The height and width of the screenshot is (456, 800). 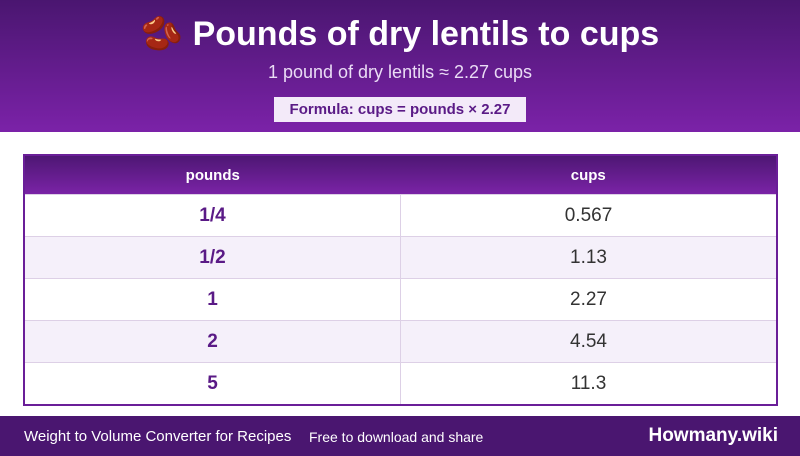 I want to click on footer-left: Weight to Volume Converter for Recipes, so click(x=158, y=436).